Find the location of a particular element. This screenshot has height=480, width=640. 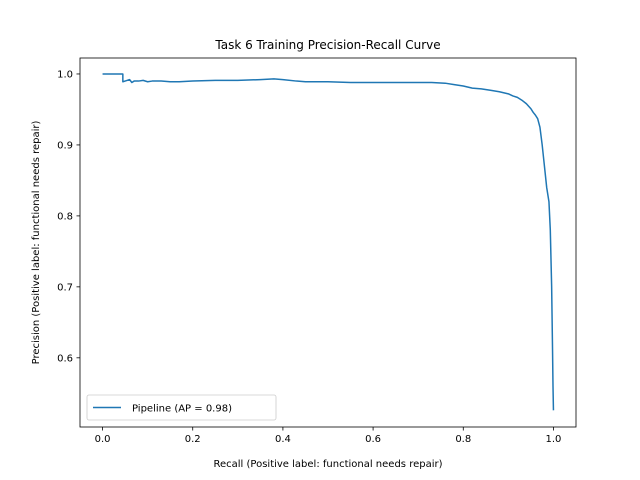

legend: Pipeline (AP = 0.98) is located at coordinates (181, 407).